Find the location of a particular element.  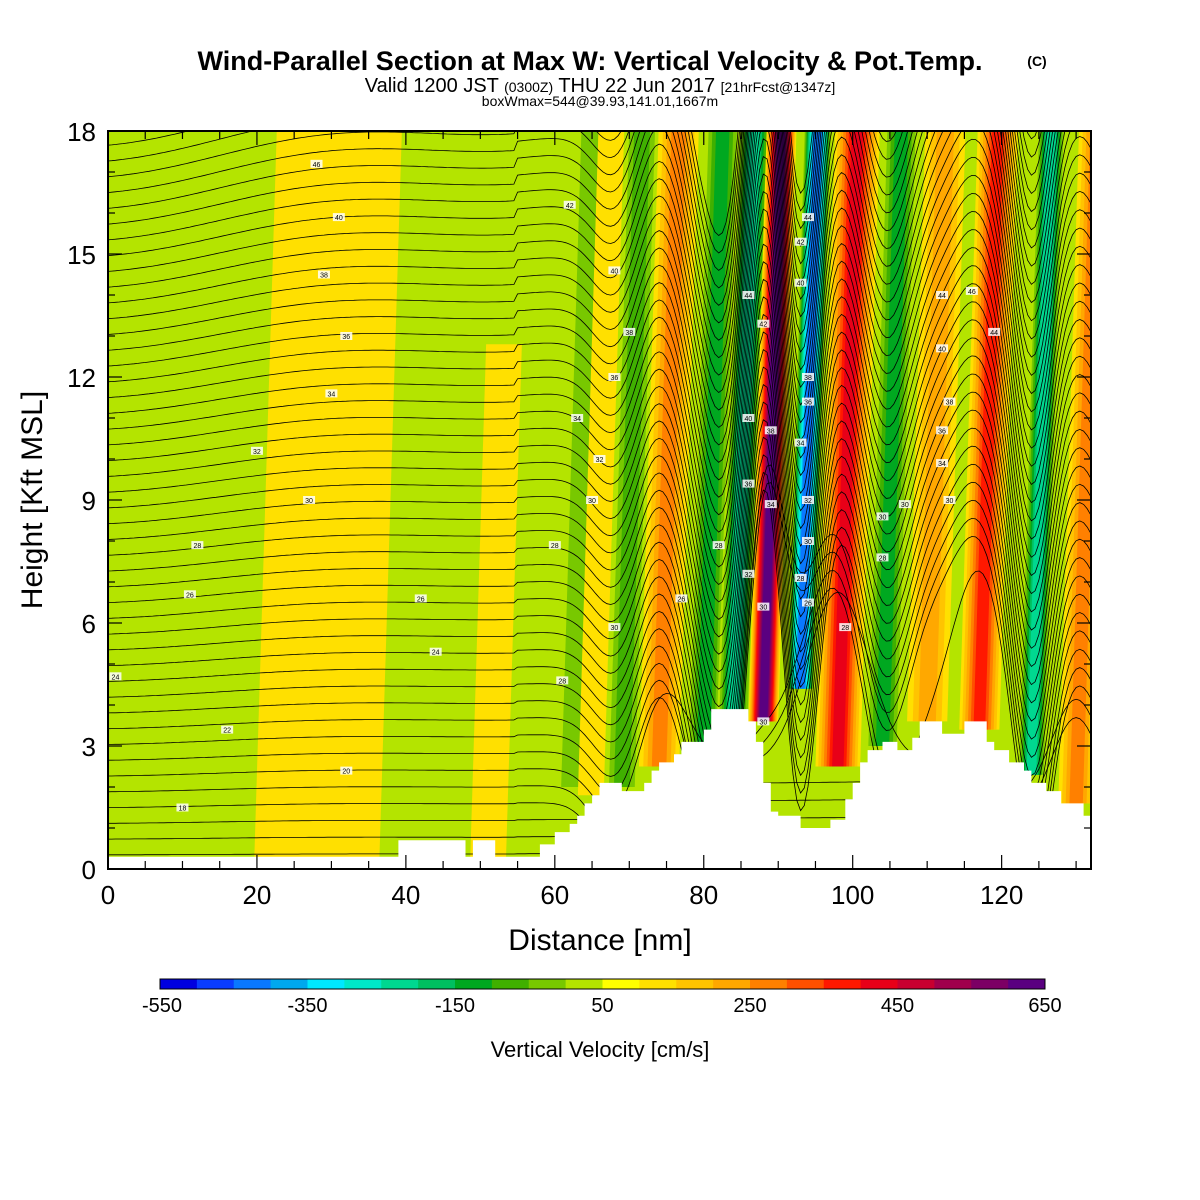

x-tick-label: 60 is located at coordinates (554, 895).